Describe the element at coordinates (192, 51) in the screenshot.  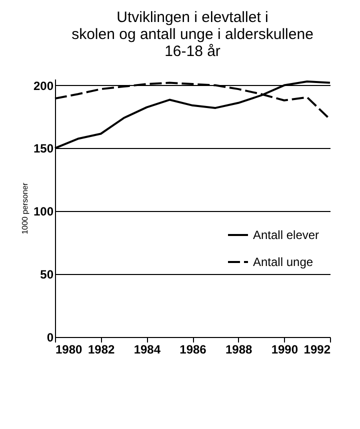
I see `text: 16-18 år` at that location.